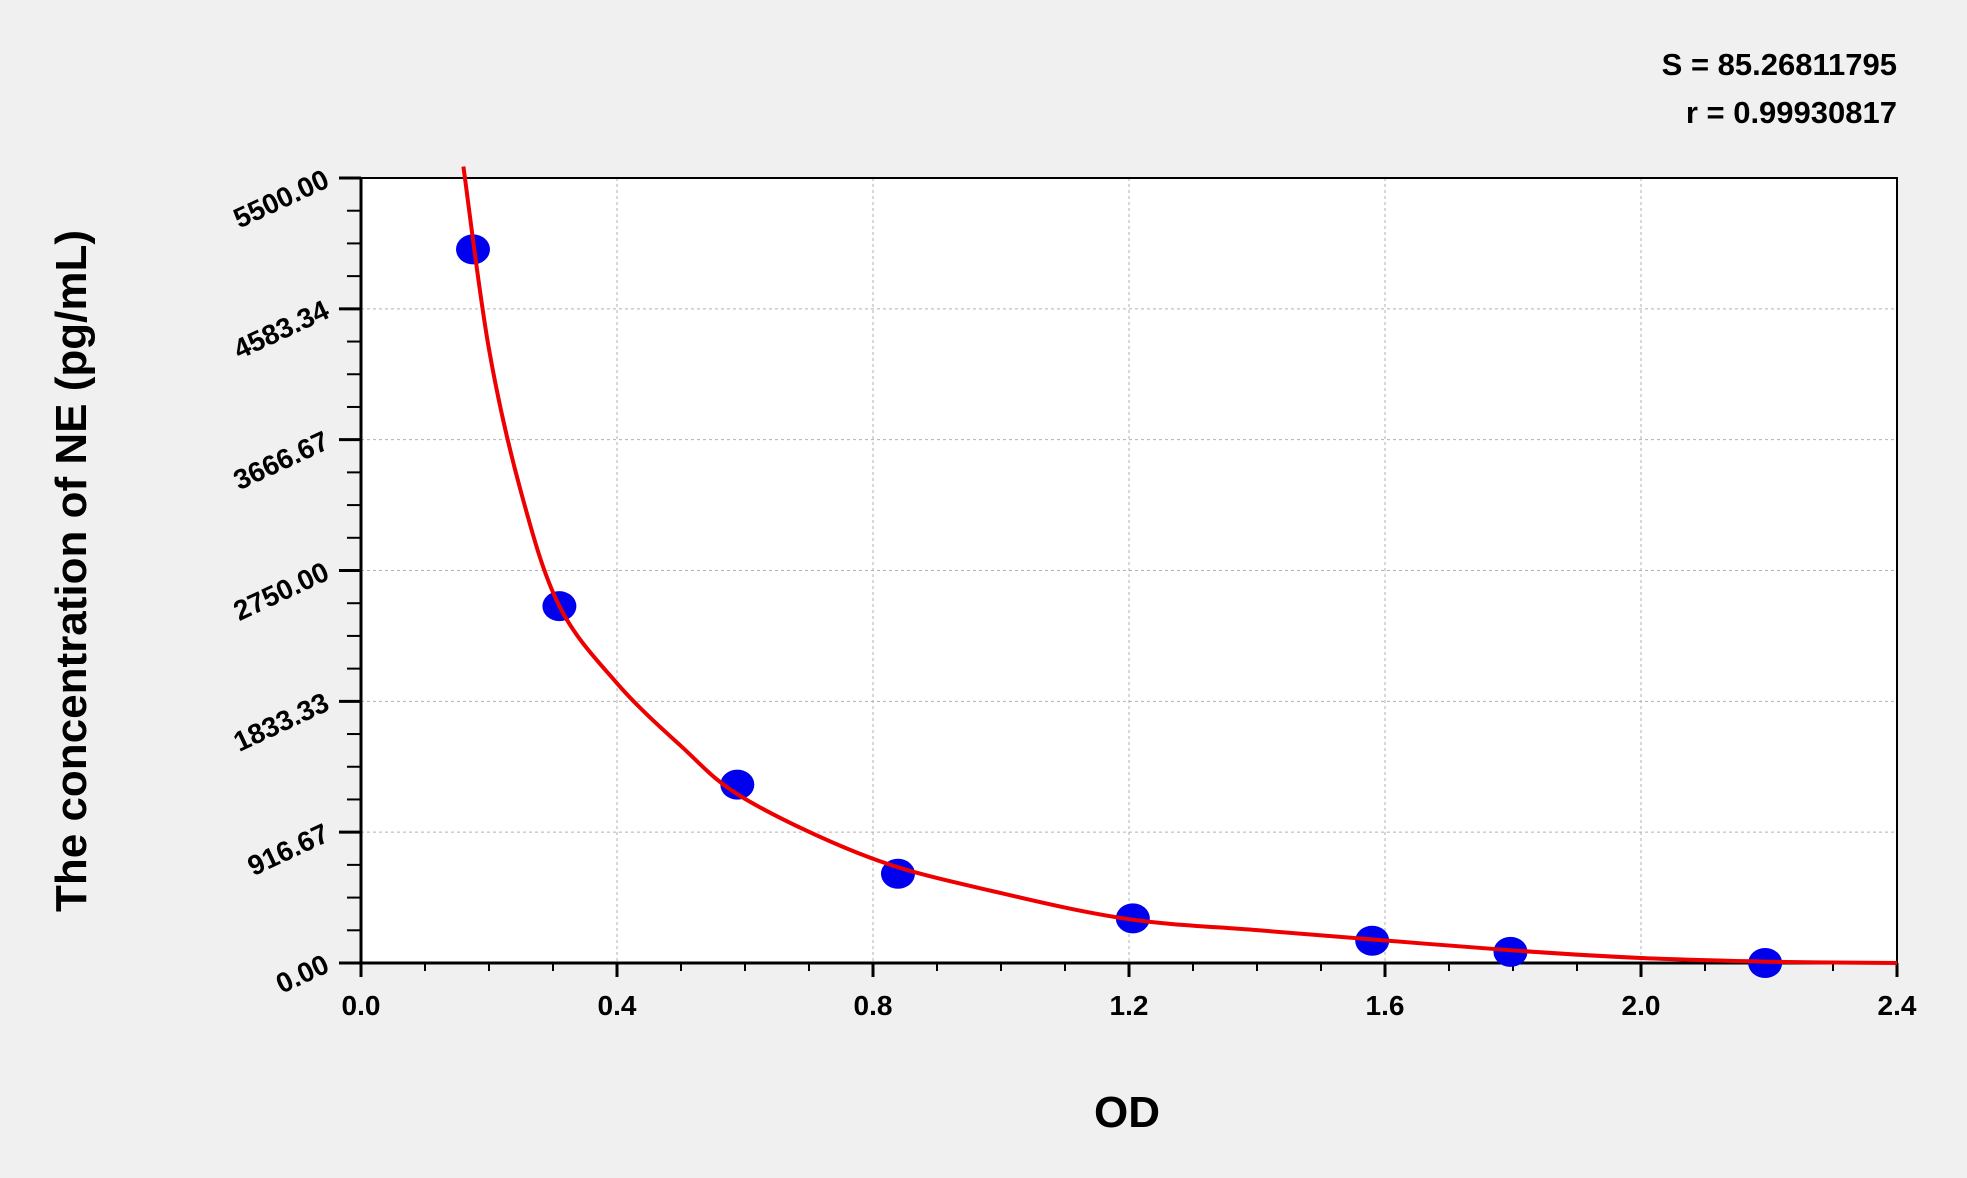 The height and width of the screenshot is (1178, 1967). What do you see at coordinates (288, 850) in the screenshot?
I see `y-tick-label: 916.67` at bounding box center [288, 850].